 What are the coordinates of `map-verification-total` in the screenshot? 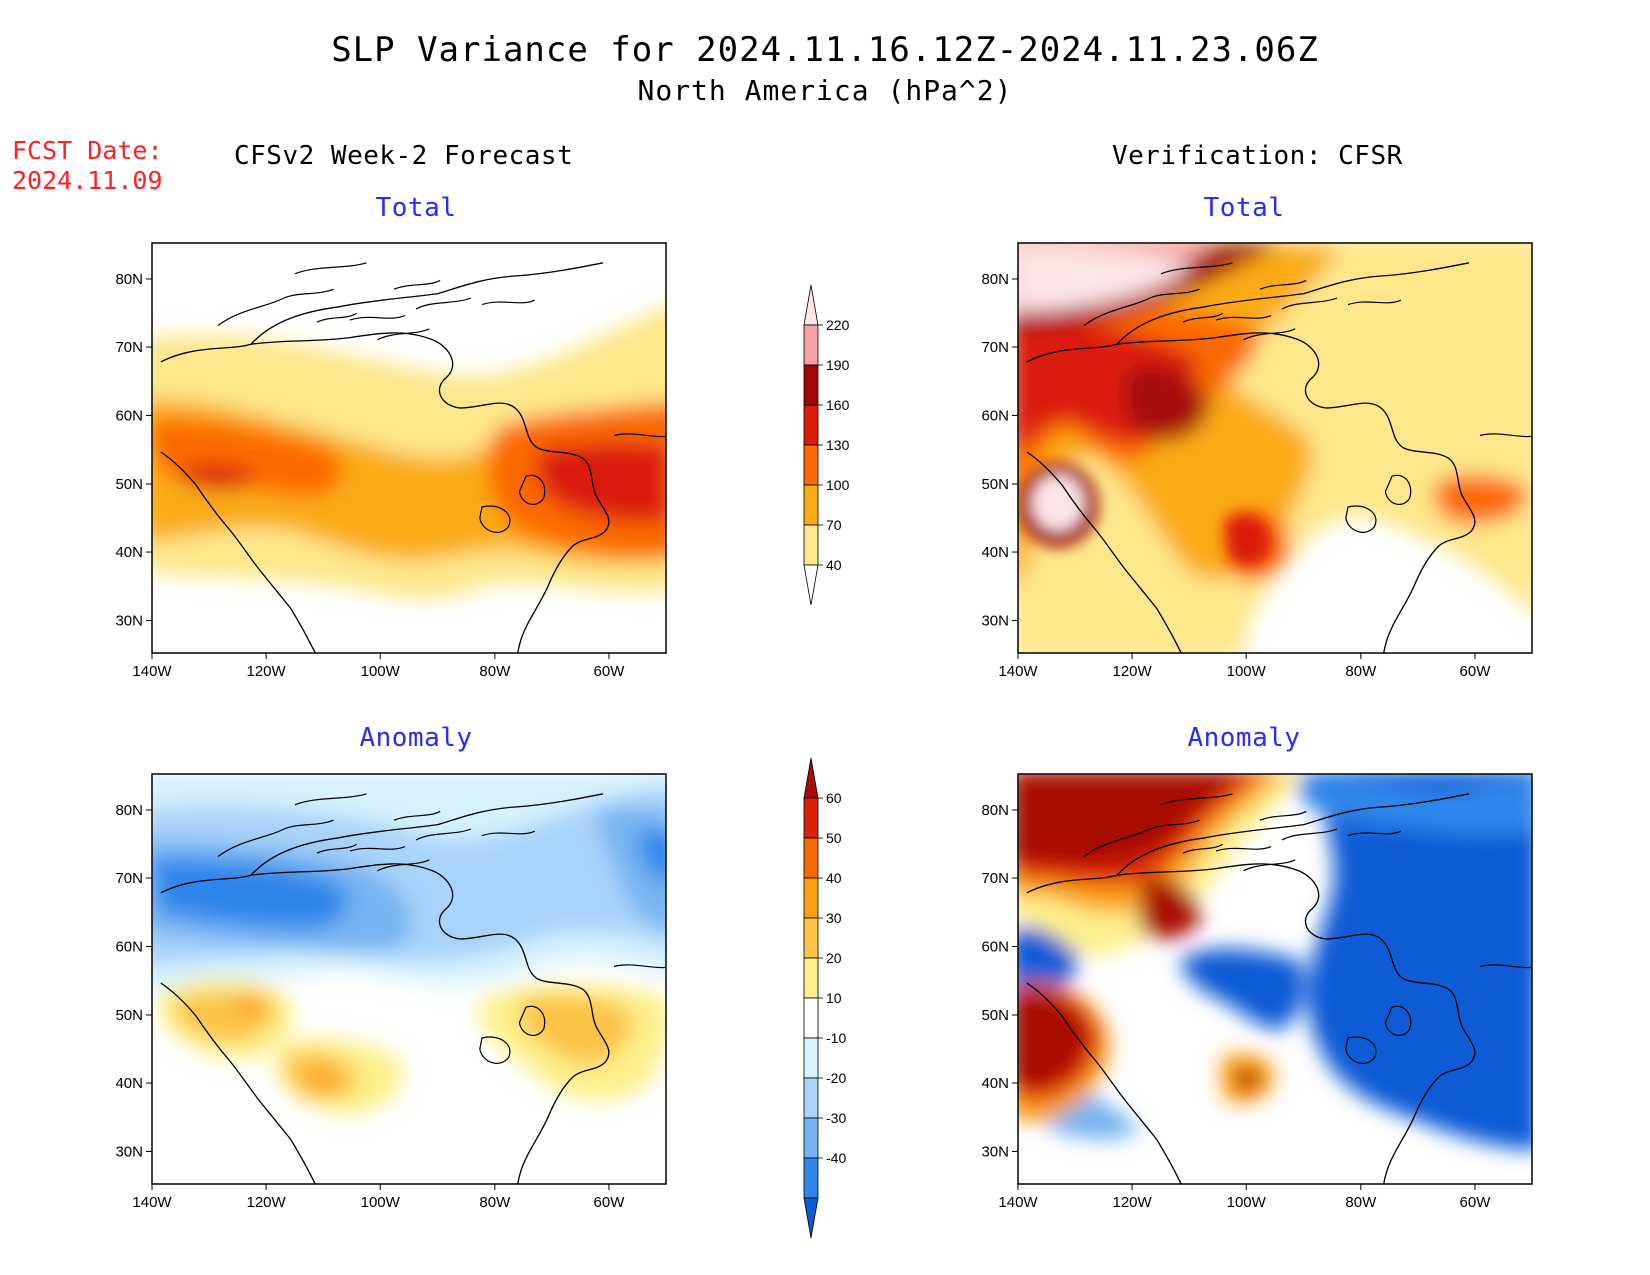 It's located at (1275, 448).